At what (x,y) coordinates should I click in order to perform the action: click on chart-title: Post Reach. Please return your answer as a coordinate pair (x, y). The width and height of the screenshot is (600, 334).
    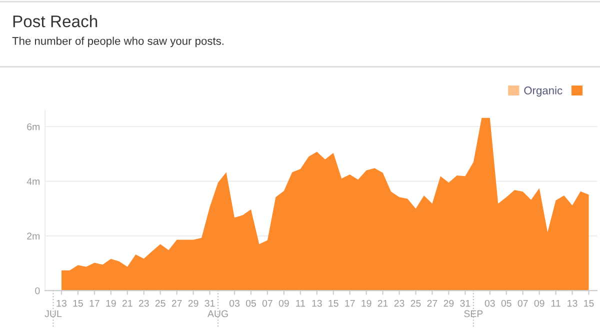
    Looking at the image, I should click on (55, 21).